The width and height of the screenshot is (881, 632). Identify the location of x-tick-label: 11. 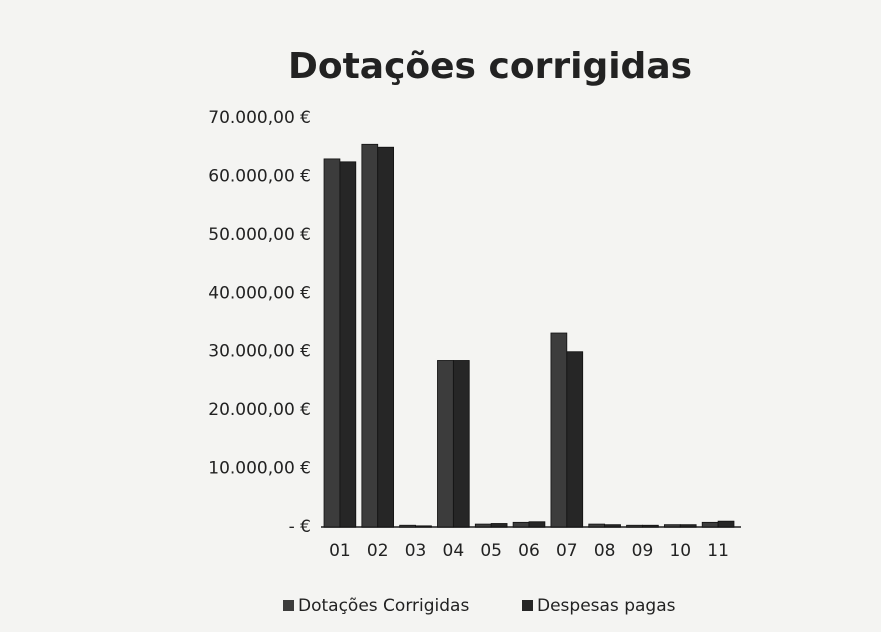
(718, 551).